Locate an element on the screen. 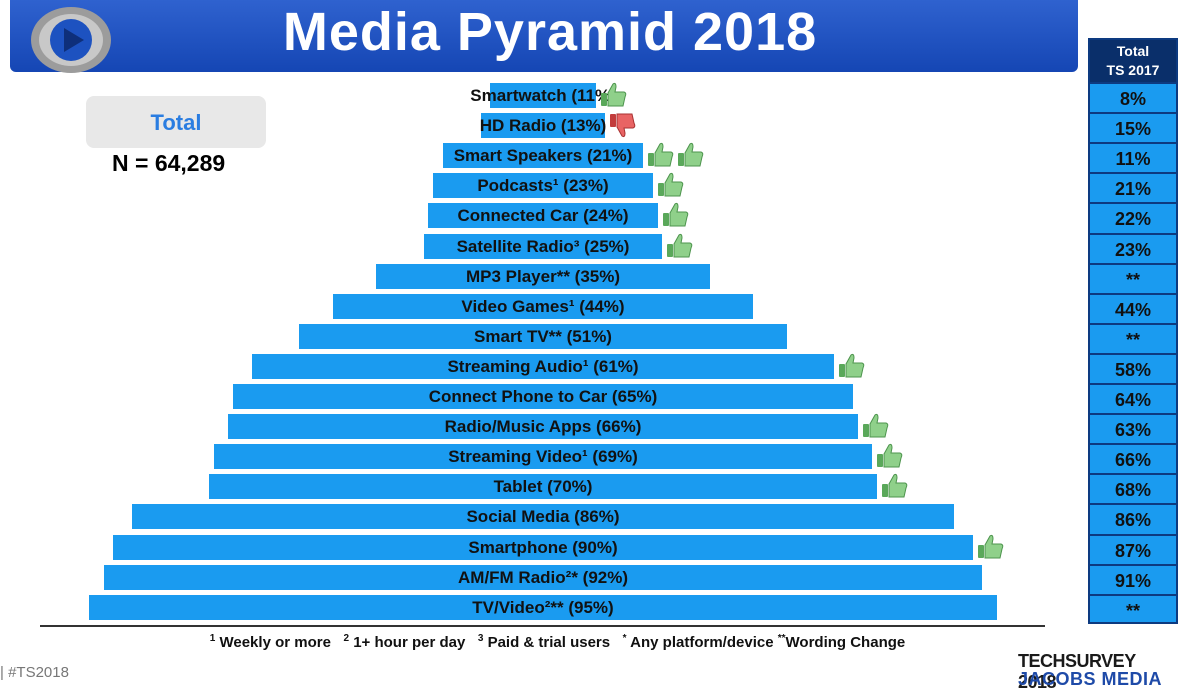 Image resolution: width=1187 pixels, height=695 pixels. bar-label: Social Media (86%) is located at coordinates (543, 517).